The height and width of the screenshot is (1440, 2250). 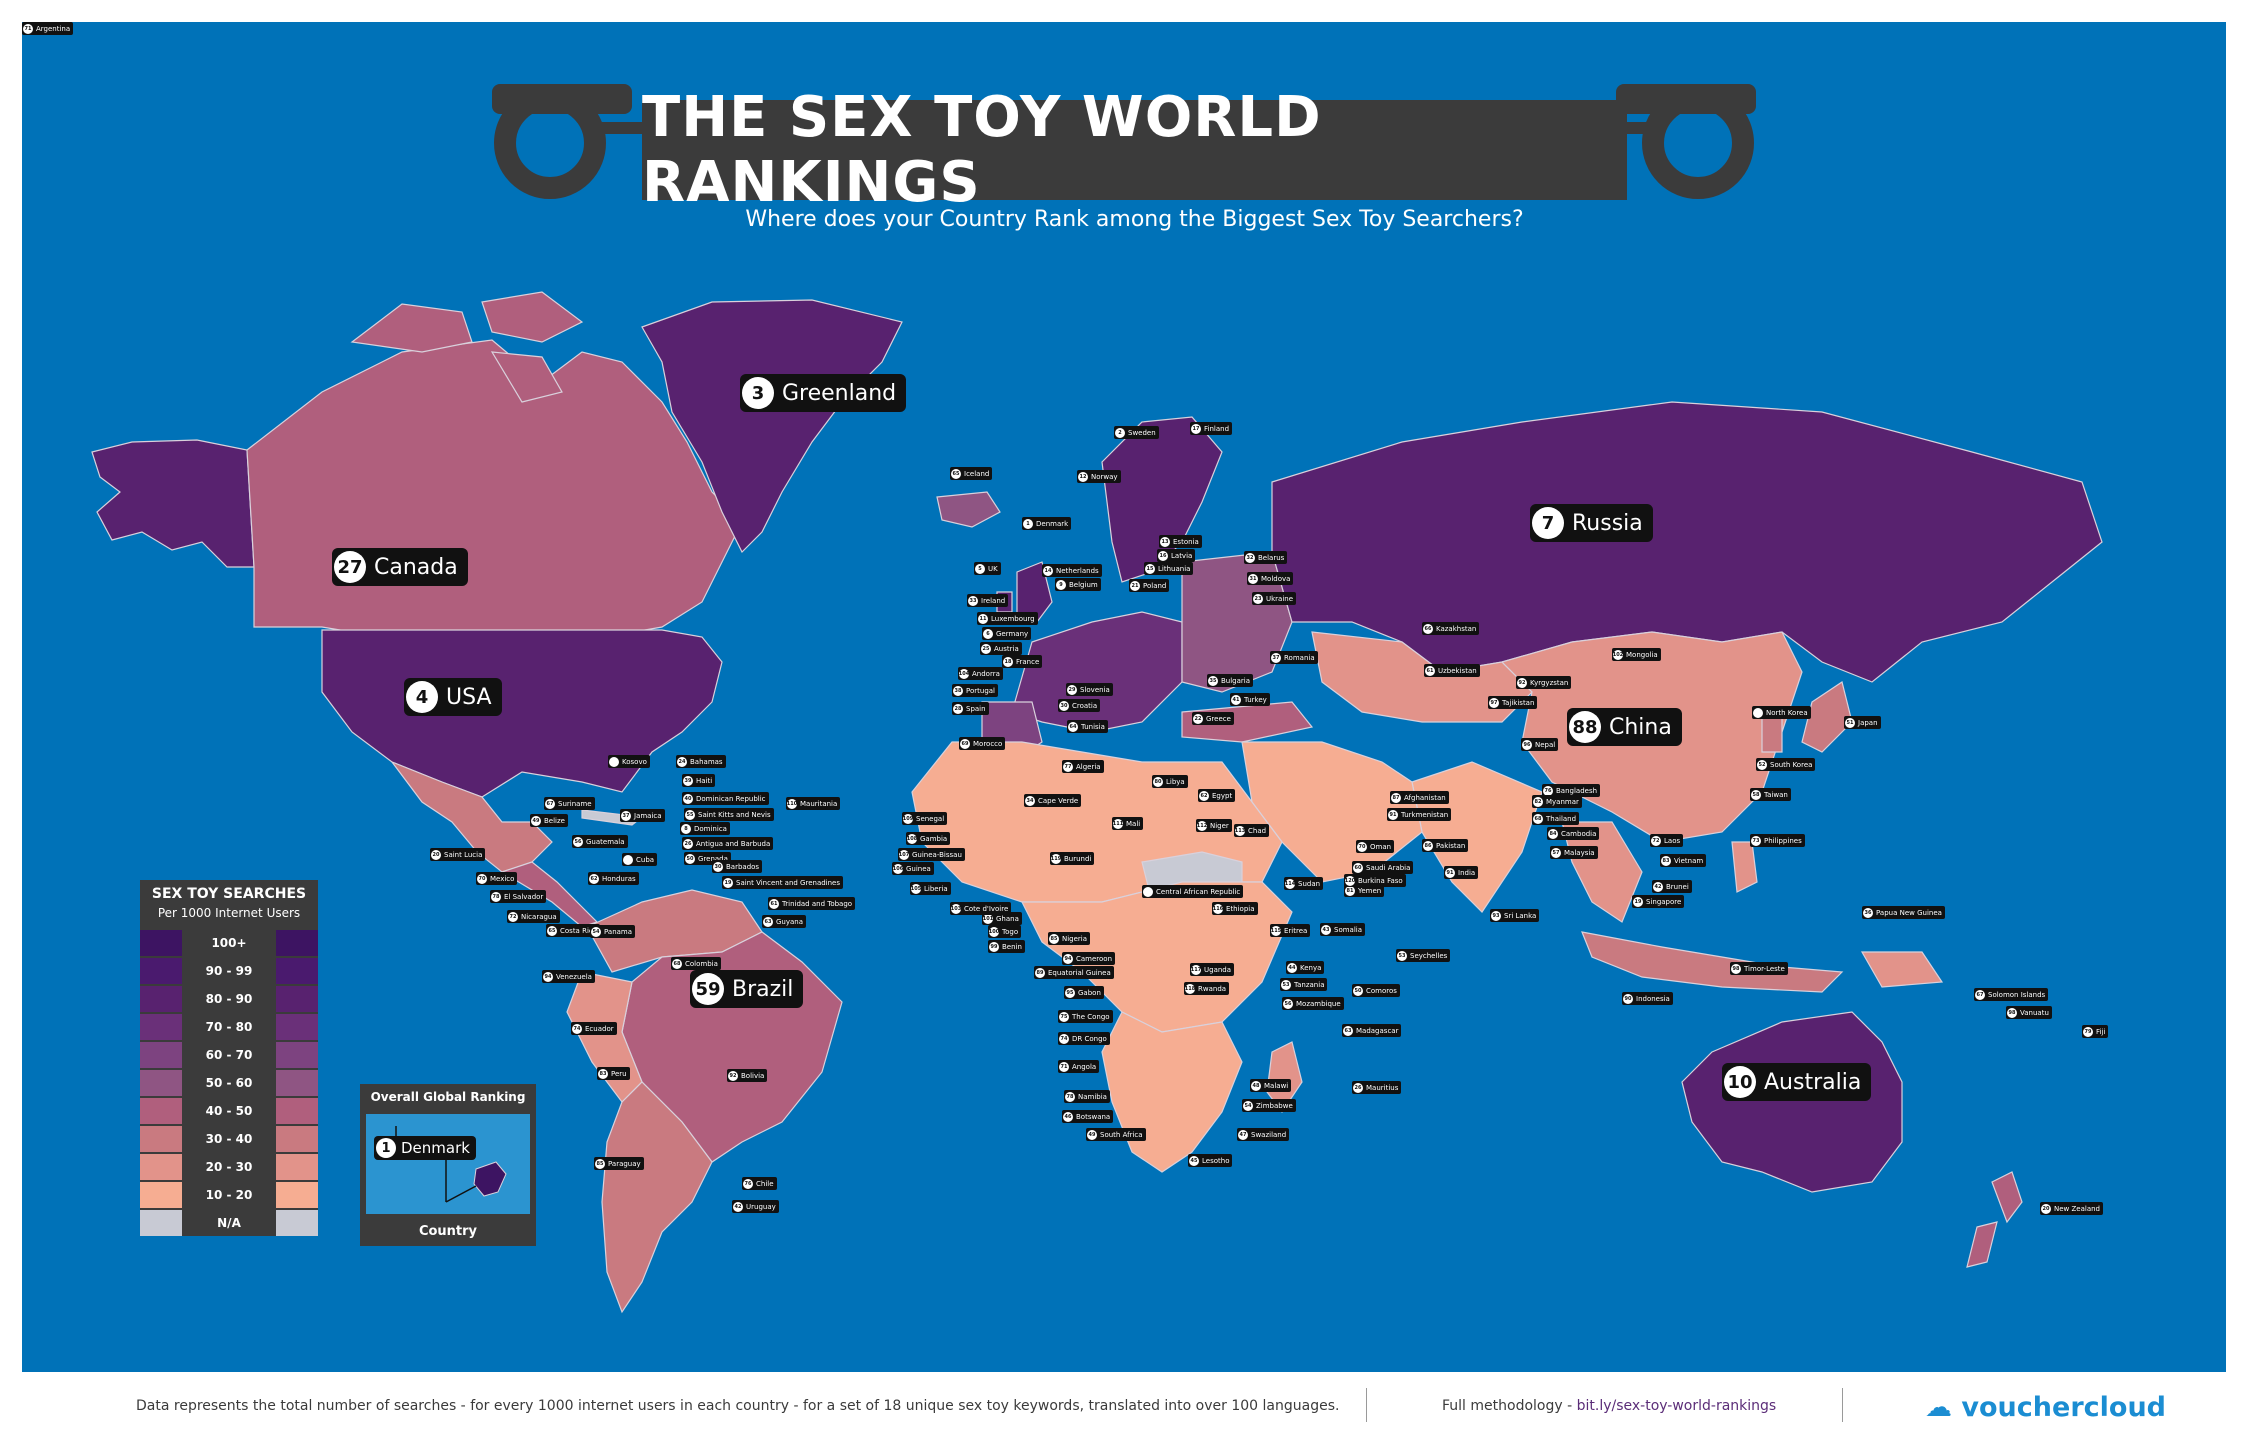 I want to click on label-burkina-faso: 120 Burkina Faso, so click(x=1375, y=880).